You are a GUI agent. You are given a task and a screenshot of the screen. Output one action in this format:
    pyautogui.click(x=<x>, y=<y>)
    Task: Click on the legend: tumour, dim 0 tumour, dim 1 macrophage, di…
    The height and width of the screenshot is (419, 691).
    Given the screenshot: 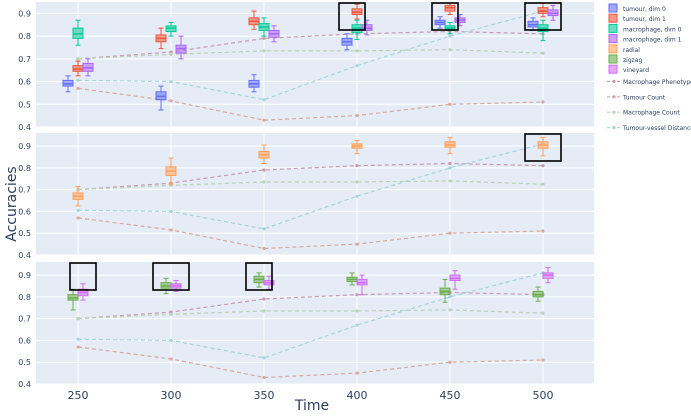 What is the action you would take?
    pyautogui.click(x=649, y=67)
    